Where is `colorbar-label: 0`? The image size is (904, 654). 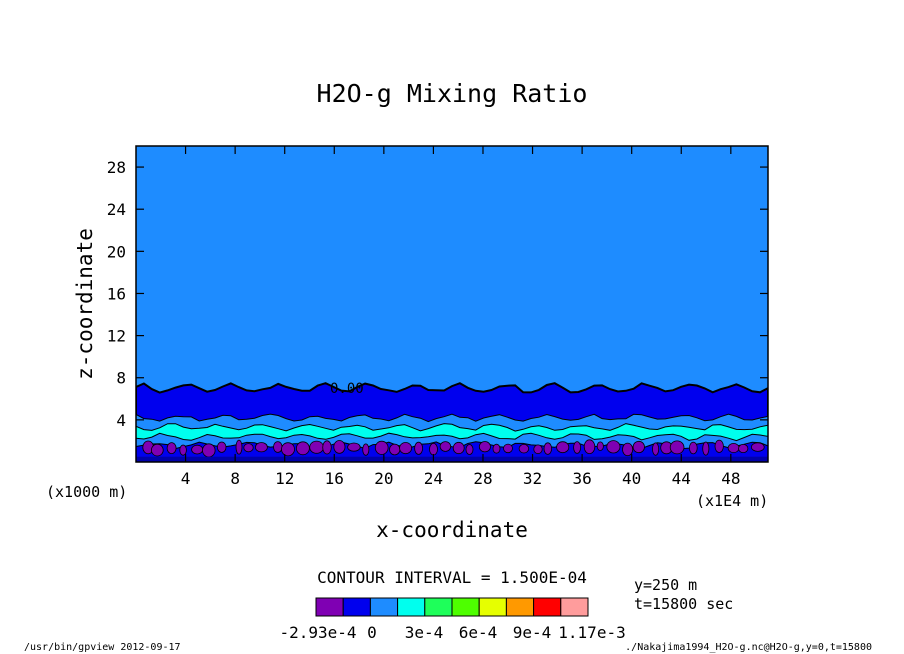 colorbar-label: 0 is located at coordinates (372, 632).